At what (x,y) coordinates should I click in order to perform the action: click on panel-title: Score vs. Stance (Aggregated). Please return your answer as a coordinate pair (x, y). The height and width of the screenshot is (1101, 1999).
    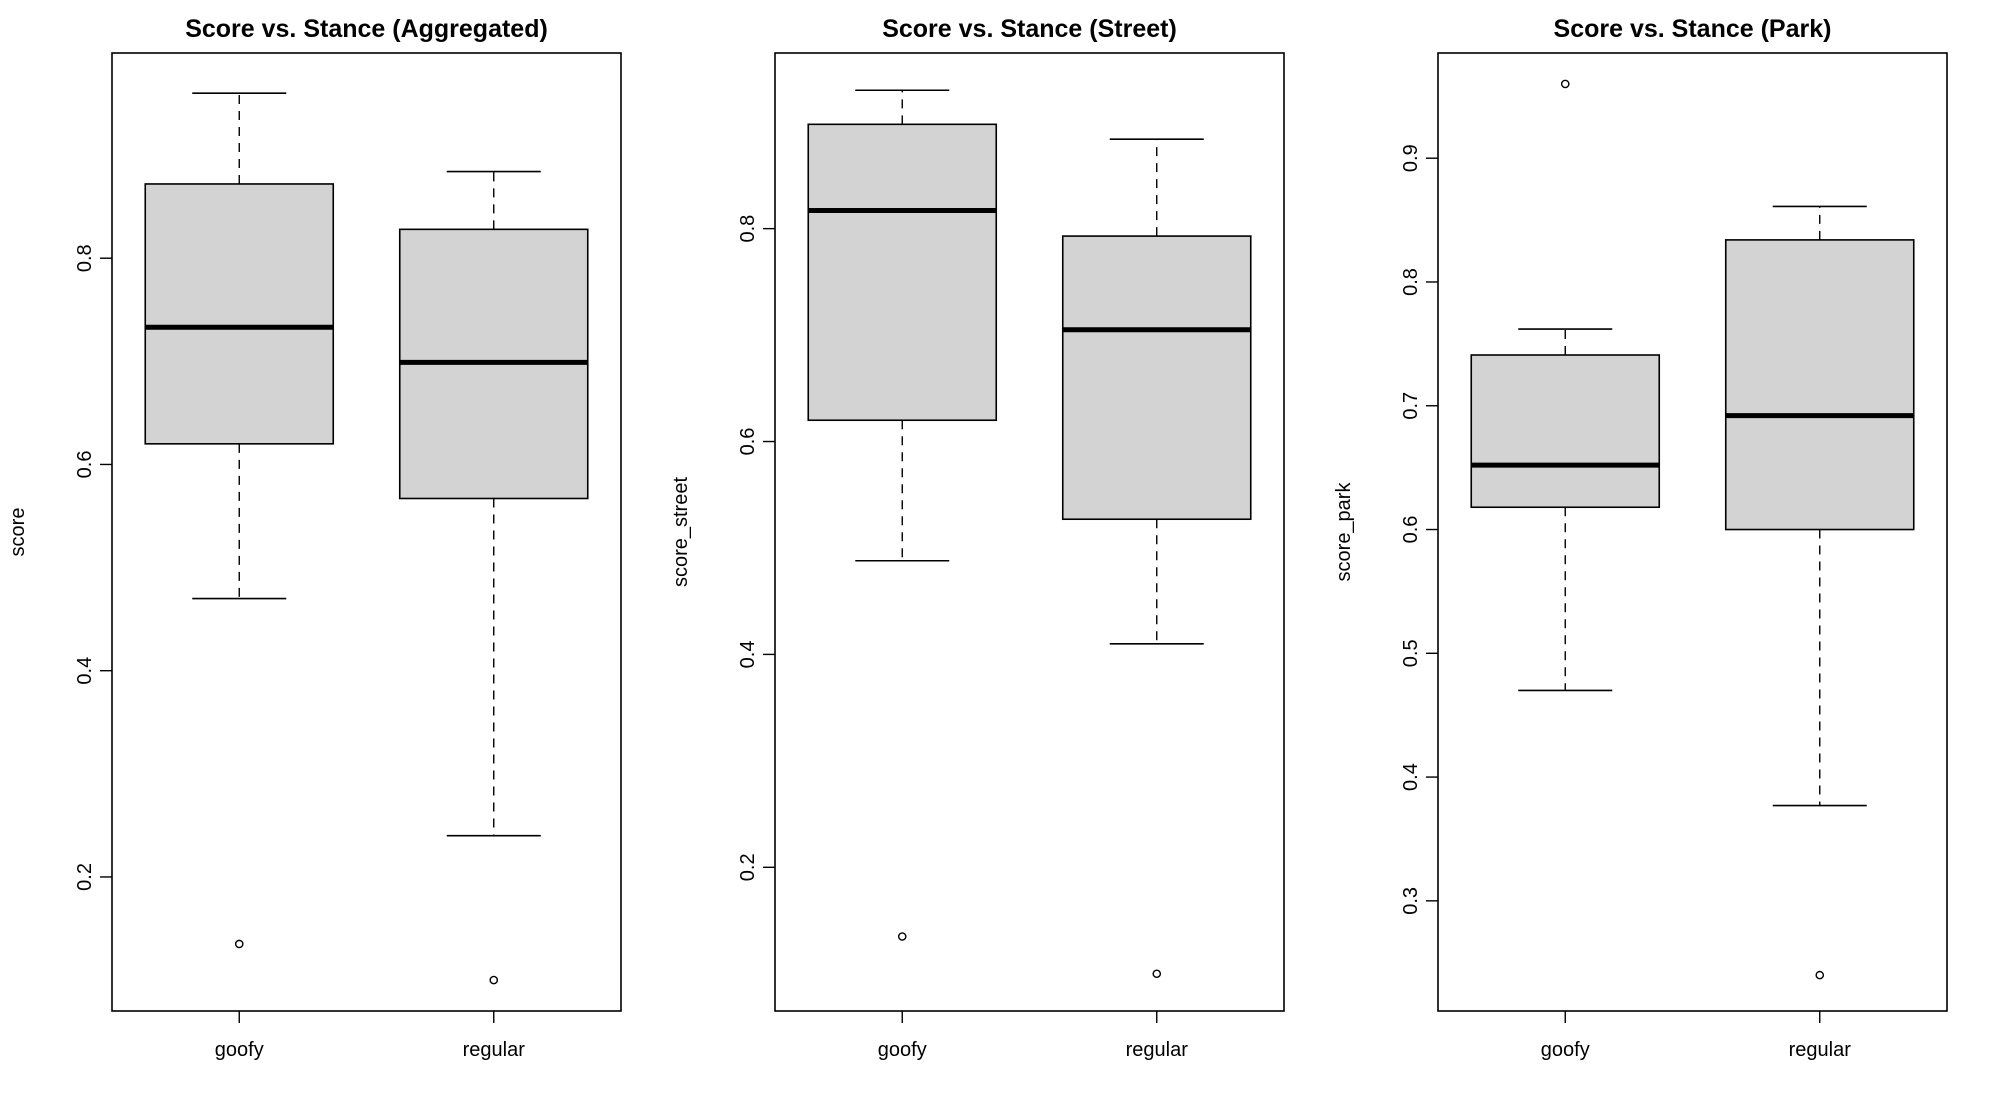
    Looking at the image, I should click on (366, 29).